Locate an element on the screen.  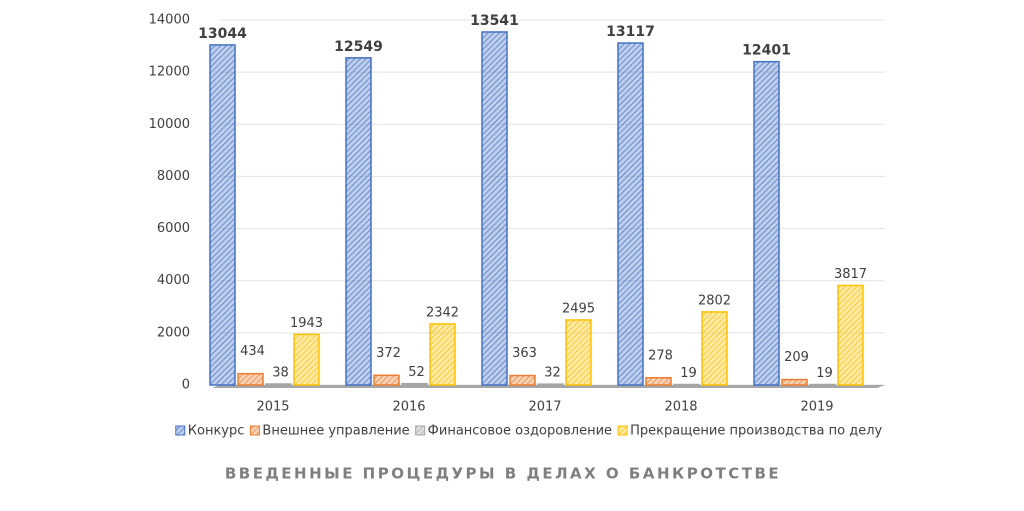
legend-label: Внешнее управление is located at coordinates (335, 431).